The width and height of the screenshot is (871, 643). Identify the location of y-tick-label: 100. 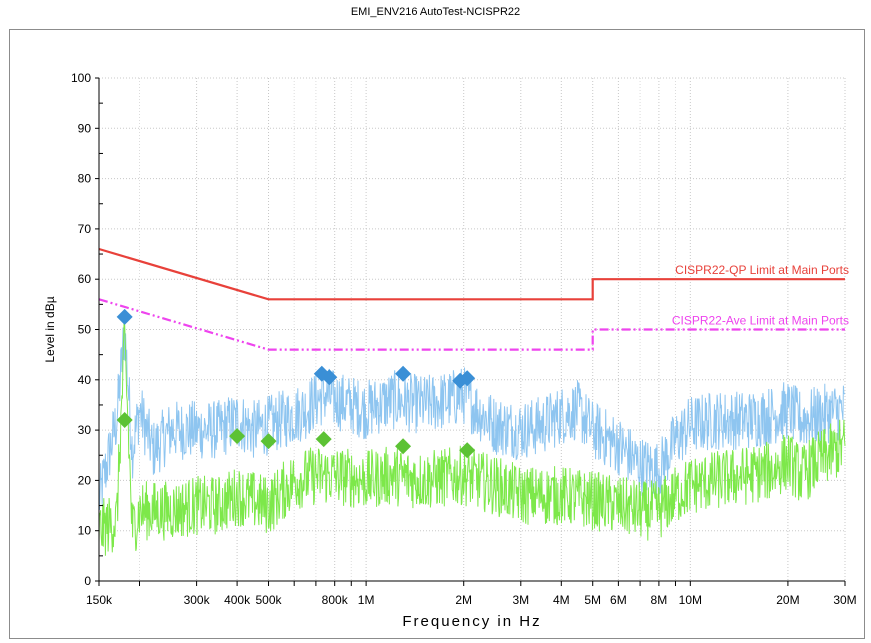
(81, 78).